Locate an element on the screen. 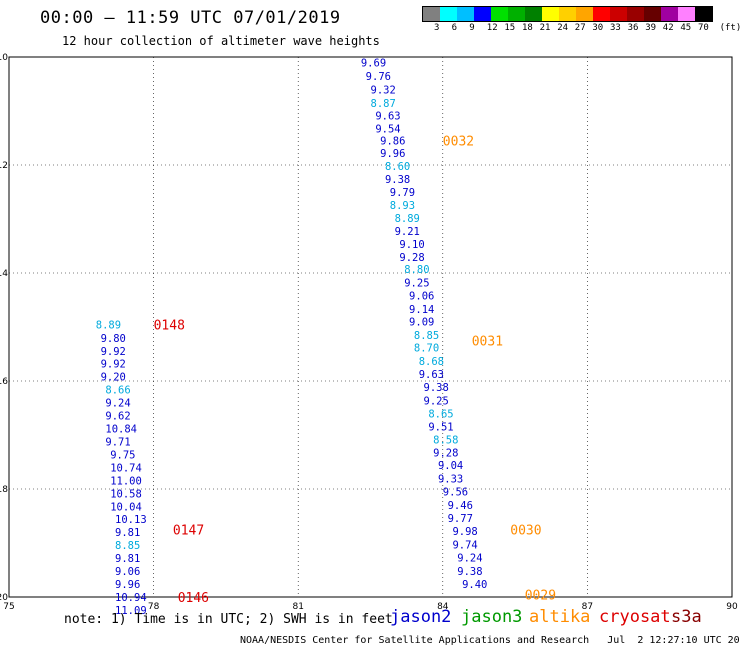 This screenshot has width=740, height=650. color-scale-label: 9 is located at coordinates (472, 28).